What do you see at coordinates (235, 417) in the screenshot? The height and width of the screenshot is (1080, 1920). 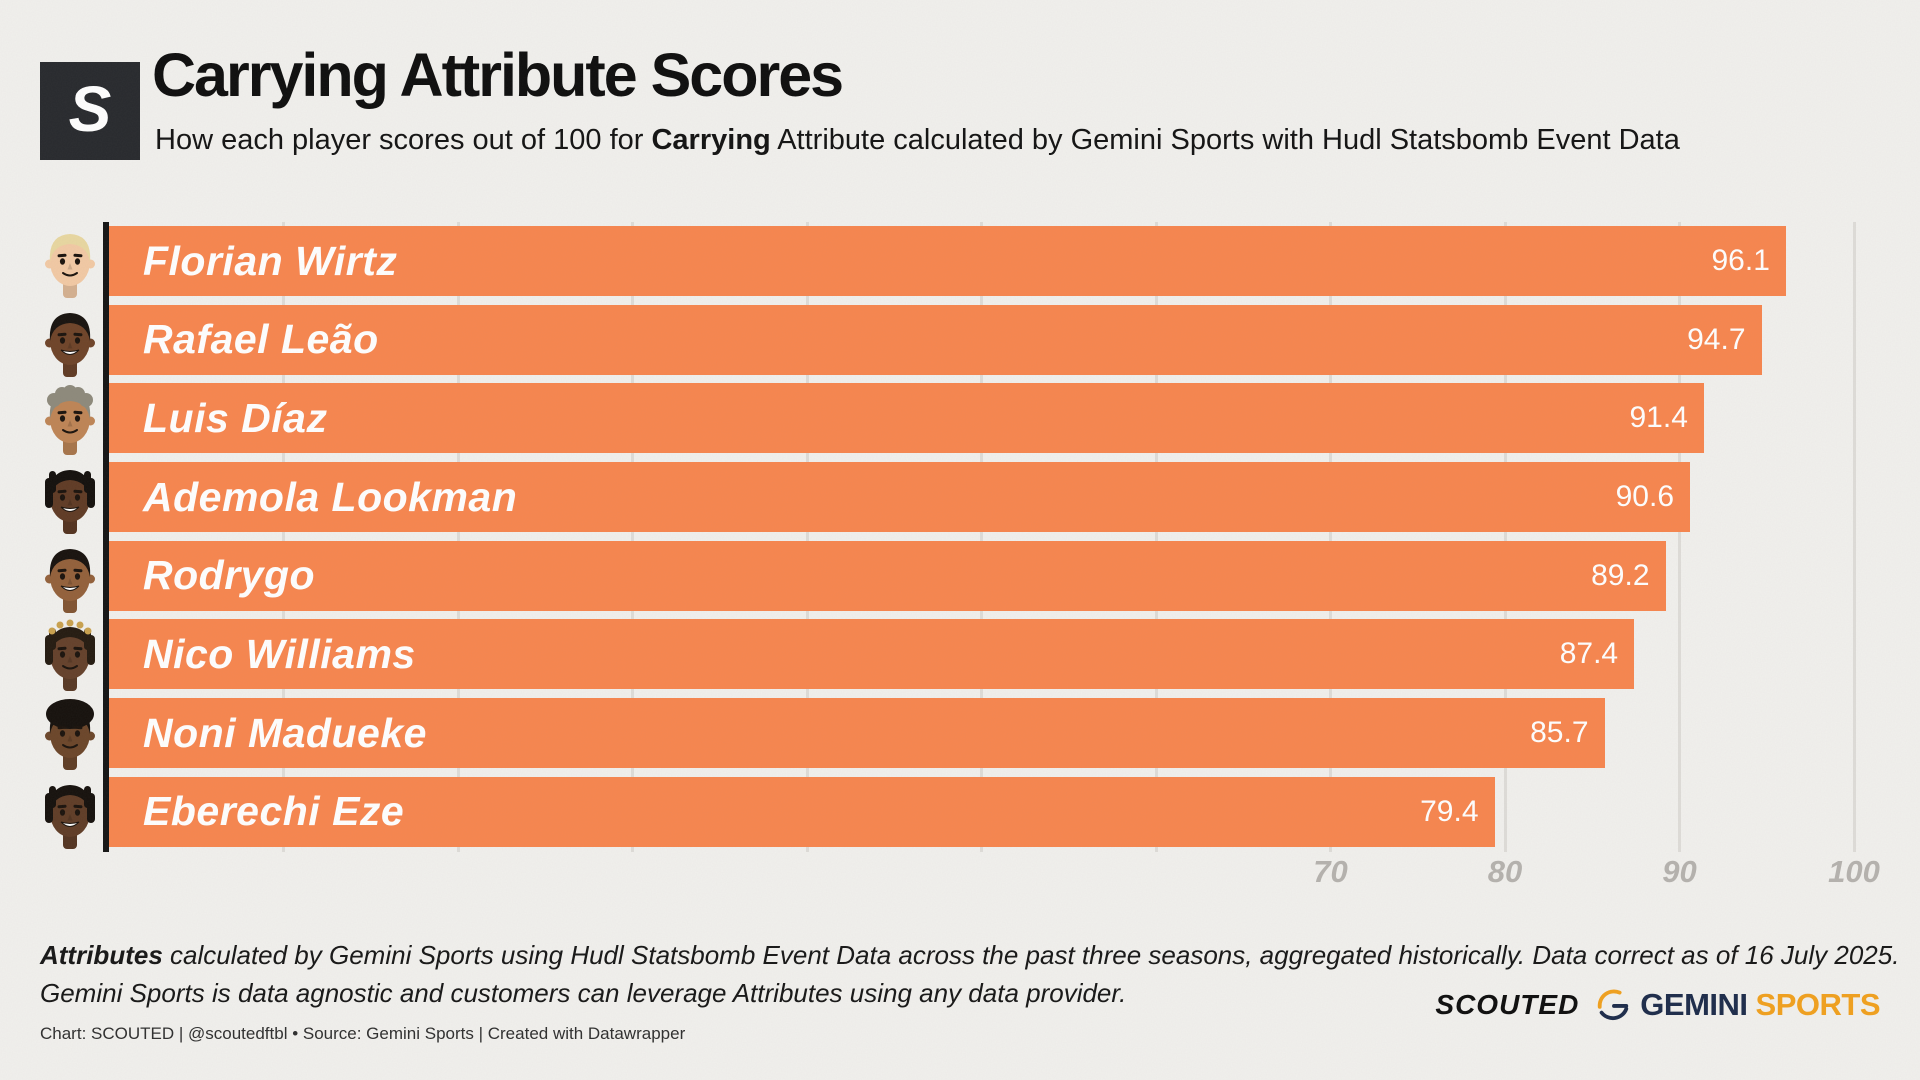 I see `player-name-label: Luis Díaz` at bounding box center [235, 417].